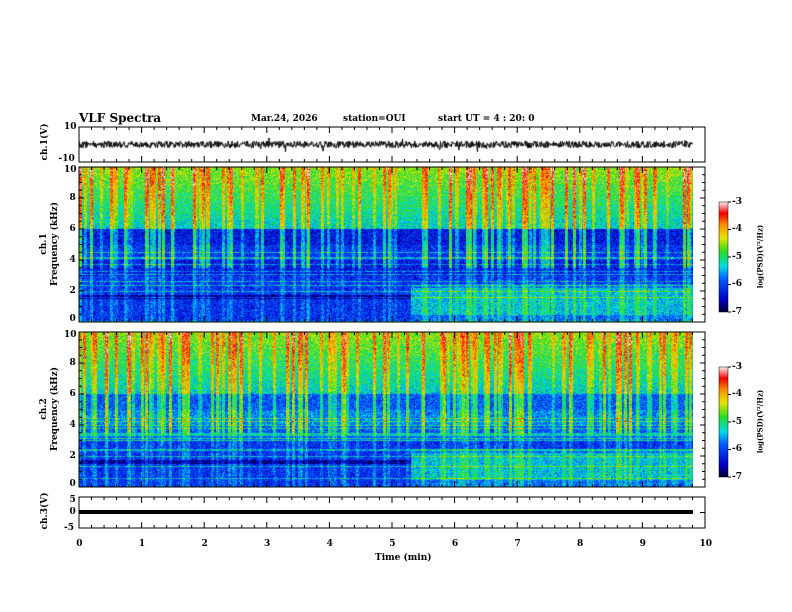 Image resolution: width=792 pixels, height=612 pixels. I want to click on x-tick-label: 4, so click(329, 543).